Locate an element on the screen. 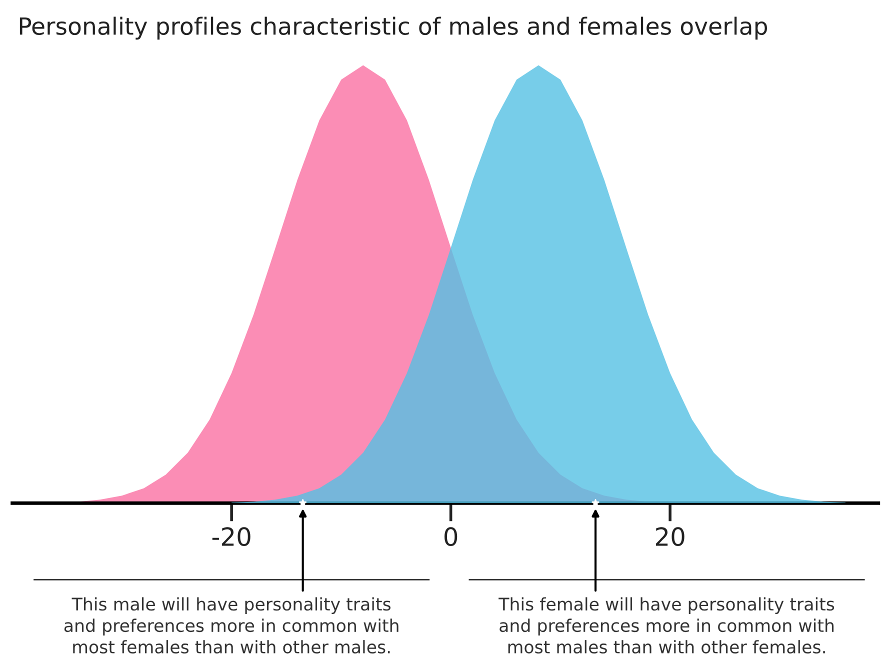 This screenshot has height=669, width=881. chart-title: Personality profiles characteristic of males and females overlap is located at coordinates (394, 28).